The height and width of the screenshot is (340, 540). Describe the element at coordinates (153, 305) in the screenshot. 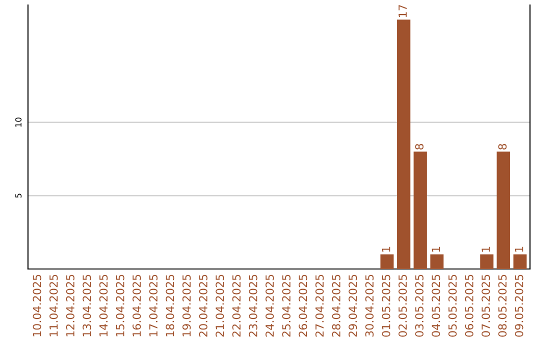

I see `x-tick-label: 17.04.2025` at that location.